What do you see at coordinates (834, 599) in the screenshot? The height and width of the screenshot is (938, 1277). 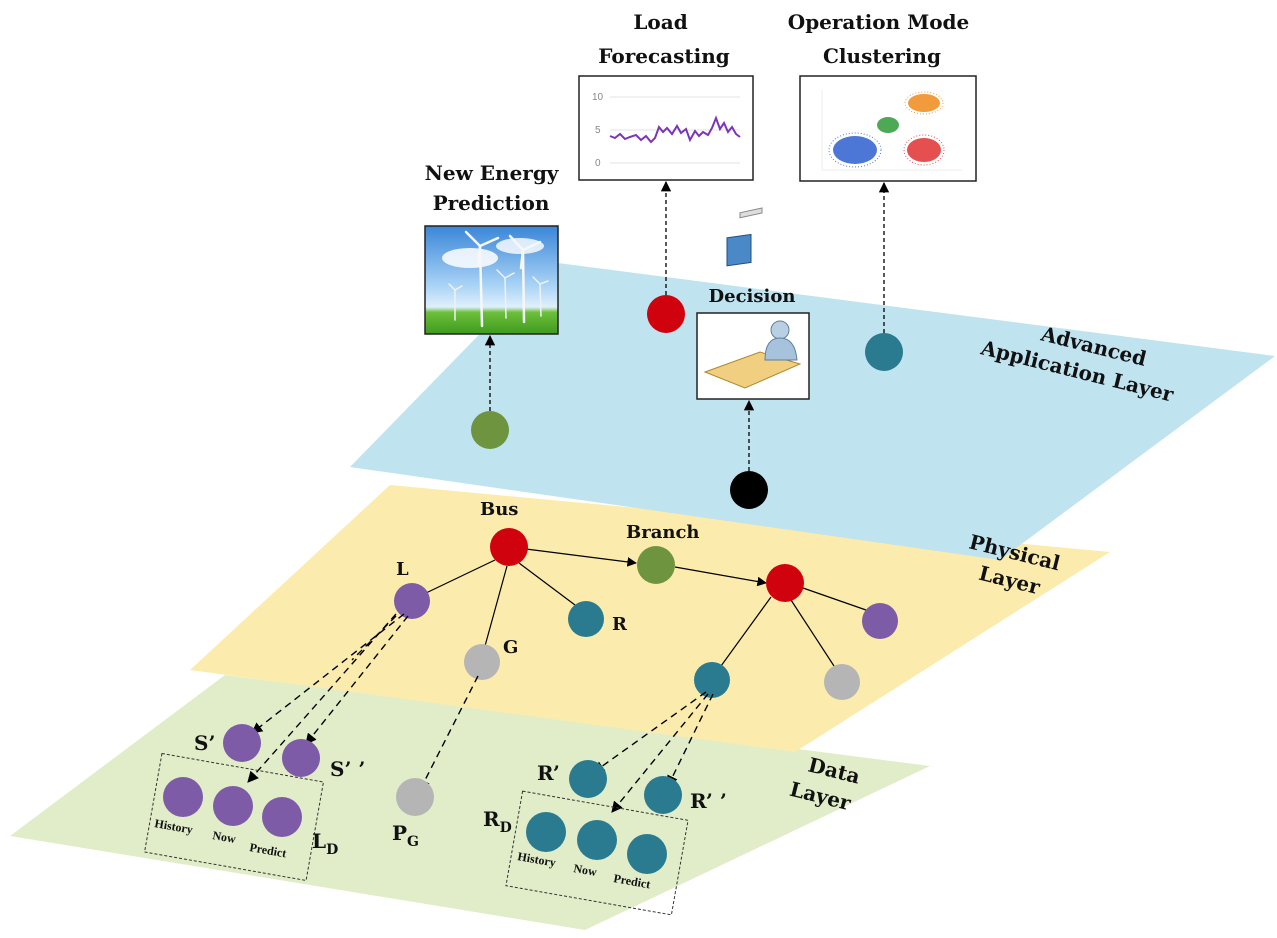 I see `edge-bus2-purple` at bounding box center [834, 599].